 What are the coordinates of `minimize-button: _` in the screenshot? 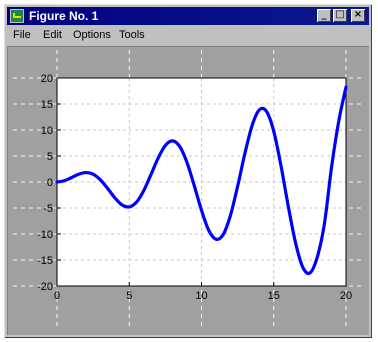 It's located at (324, 15).